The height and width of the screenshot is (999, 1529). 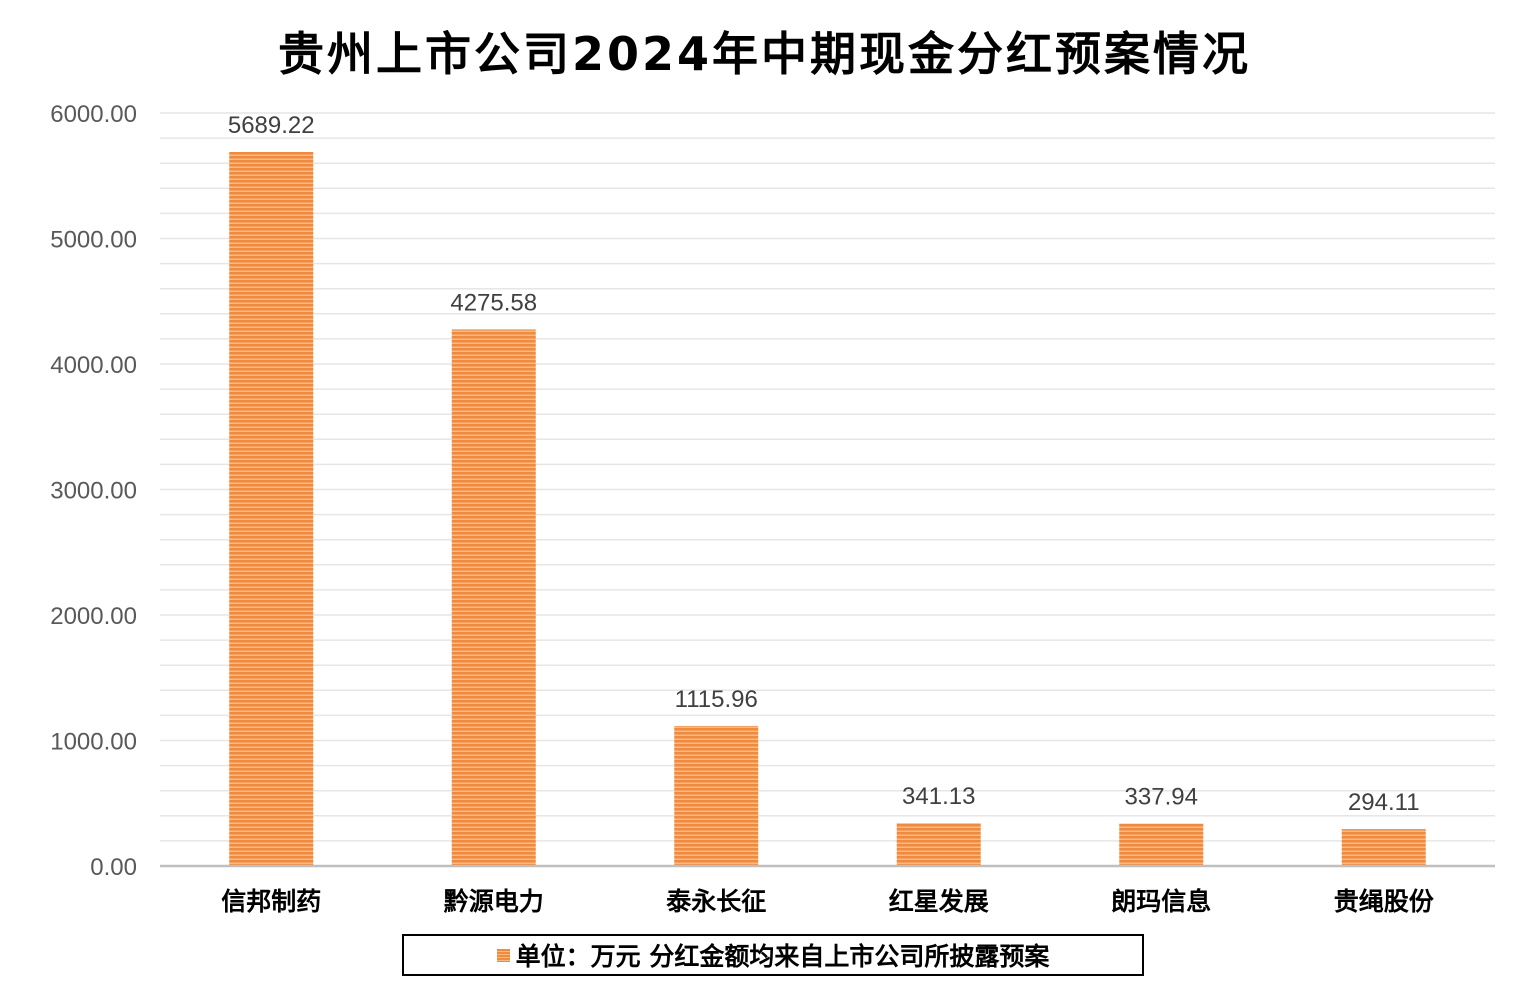 I want to click on data-label: 294.11, so click(x=1384, y=802).